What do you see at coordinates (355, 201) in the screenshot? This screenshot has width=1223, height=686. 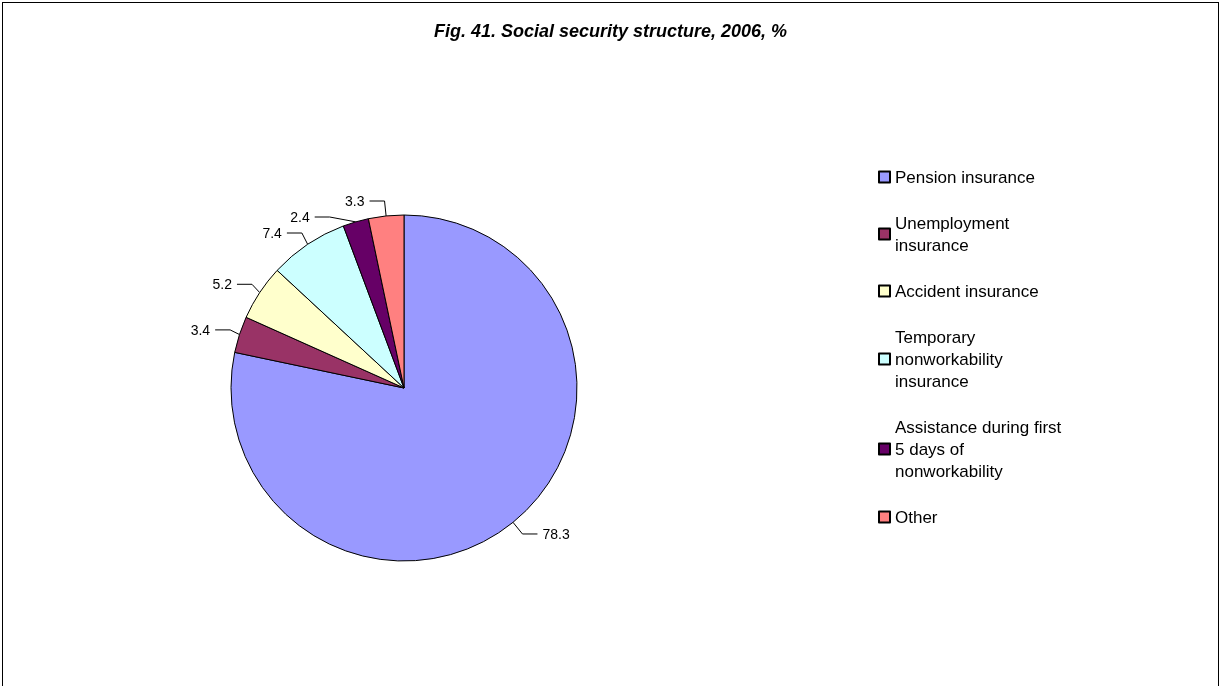 I see `data-label: 3.3` at bounding box center [355, 201].